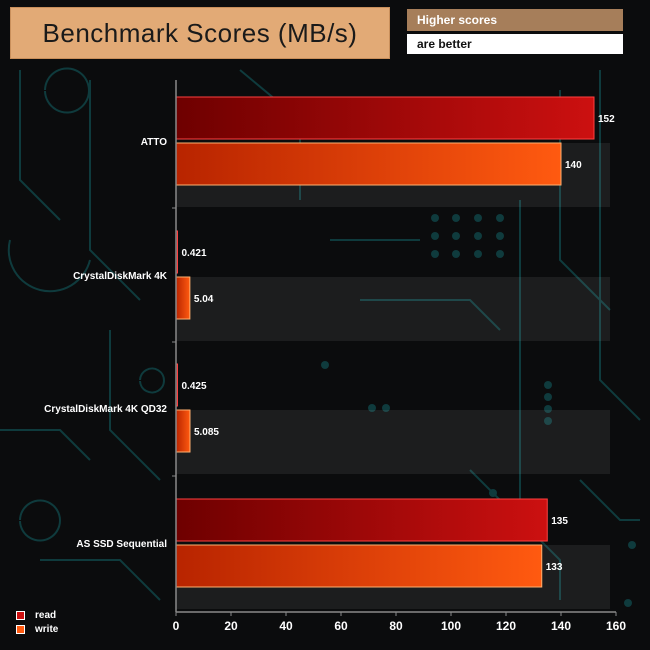  I want to click on x-tick-label-7: 140, so click(561, 626).